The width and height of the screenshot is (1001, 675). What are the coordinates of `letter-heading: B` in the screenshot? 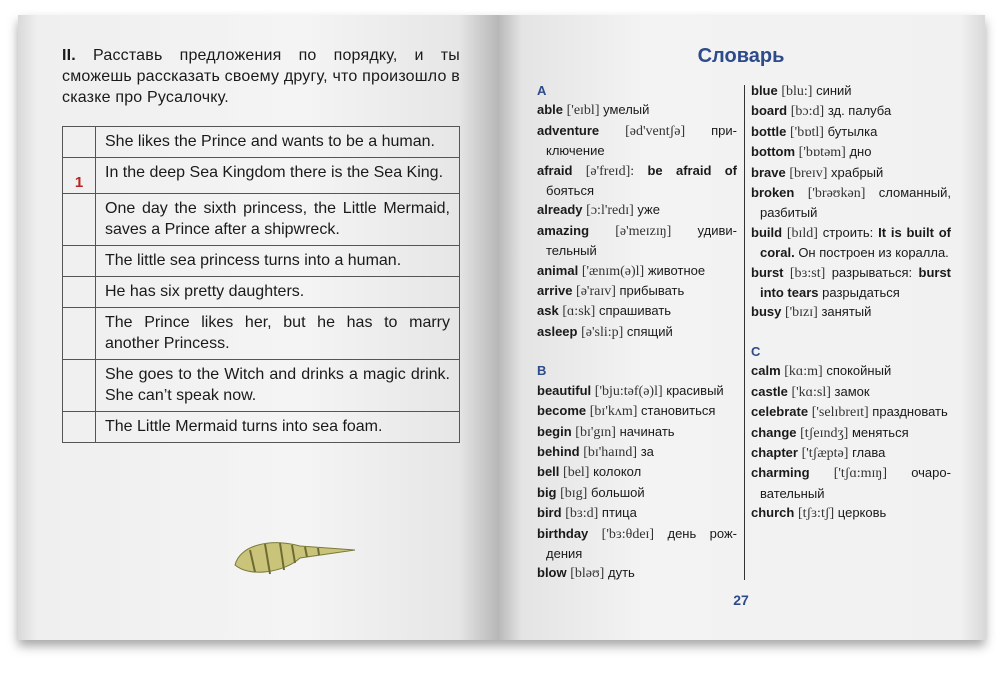 It's located at (542, 371).